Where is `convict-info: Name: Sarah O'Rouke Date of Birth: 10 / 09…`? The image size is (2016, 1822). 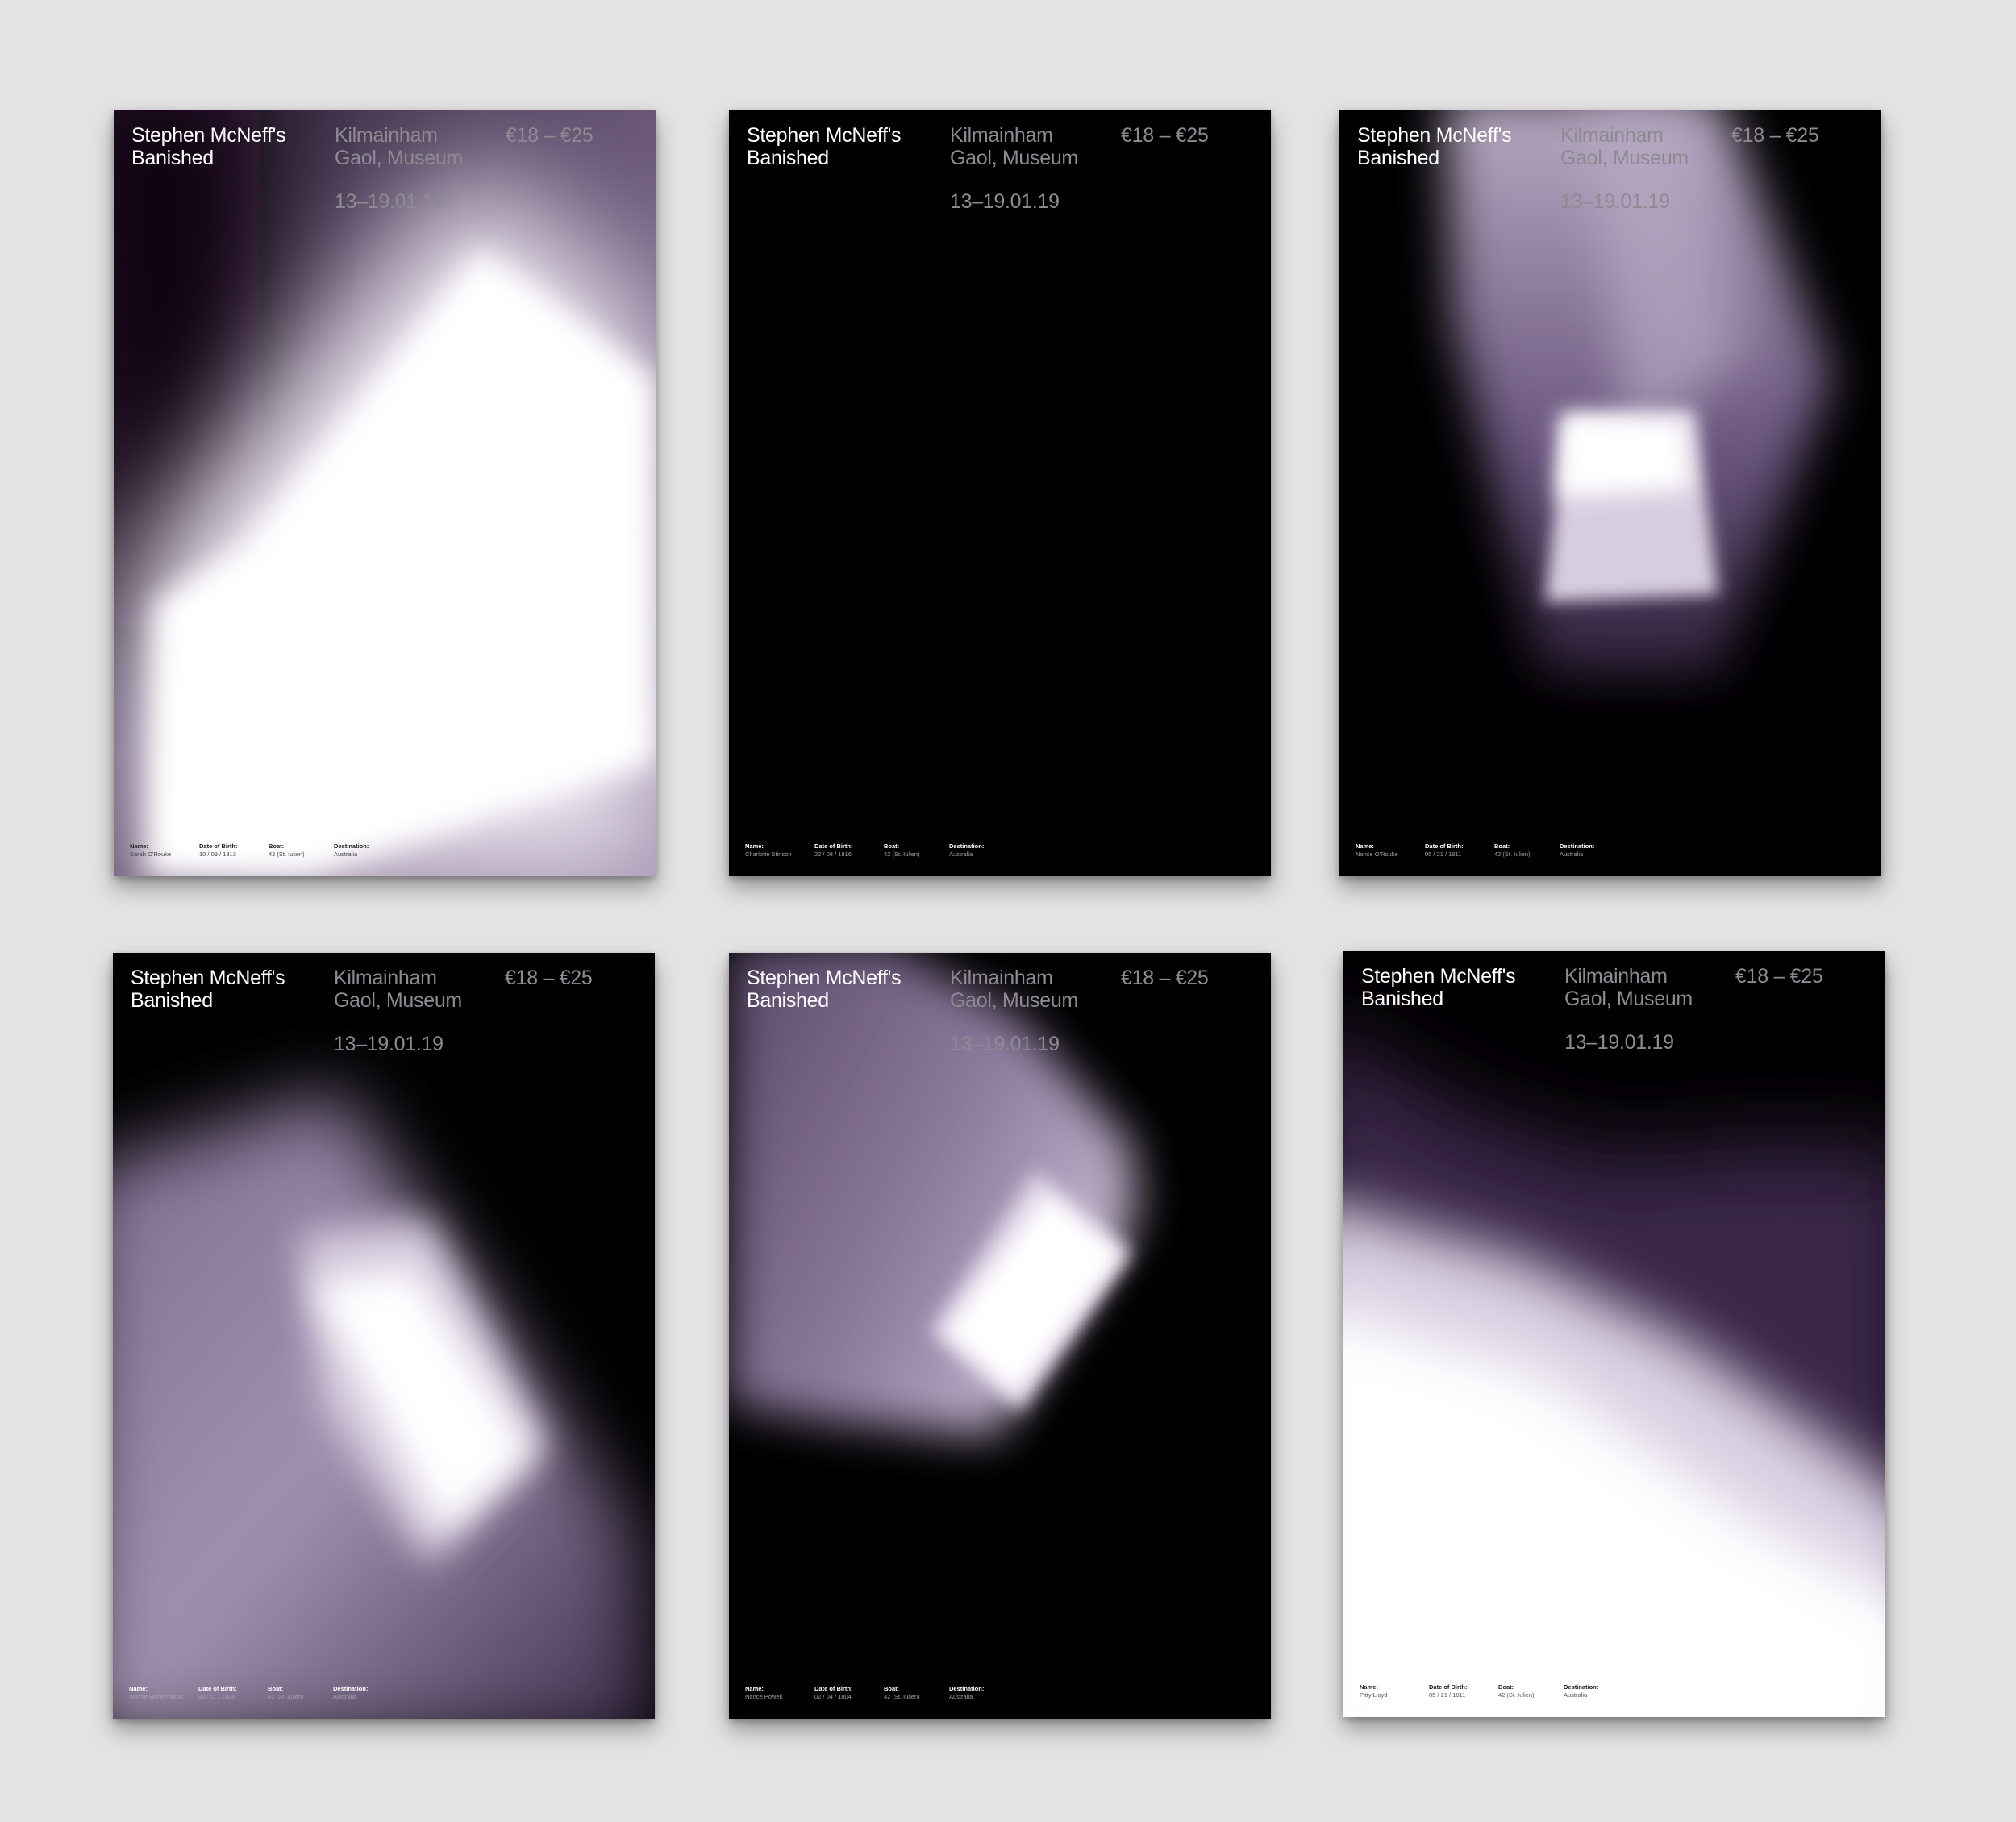
convict-info: Name: Sarah O'Rouke Date of Birth: 10 / 09… is located at coordinates (300, 852).